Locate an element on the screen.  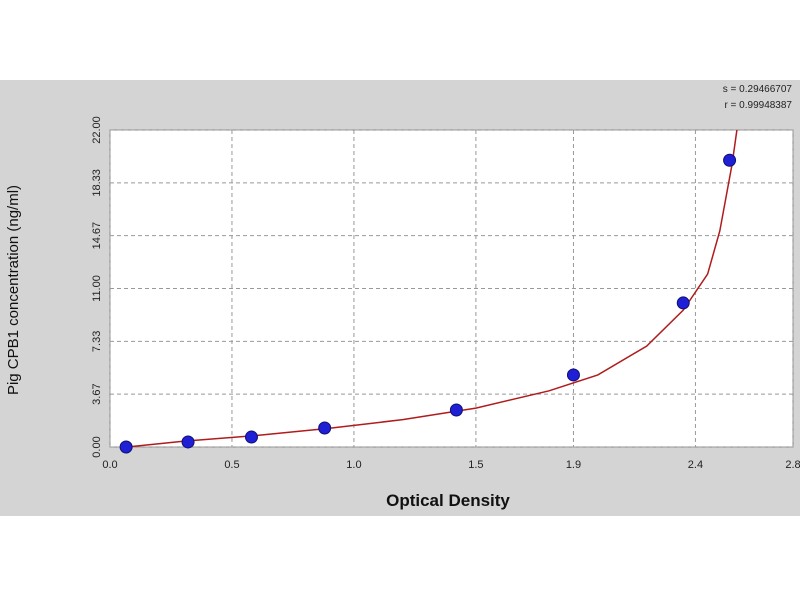
y-tick-label: 7.33 is located at coordinates (97, 341).